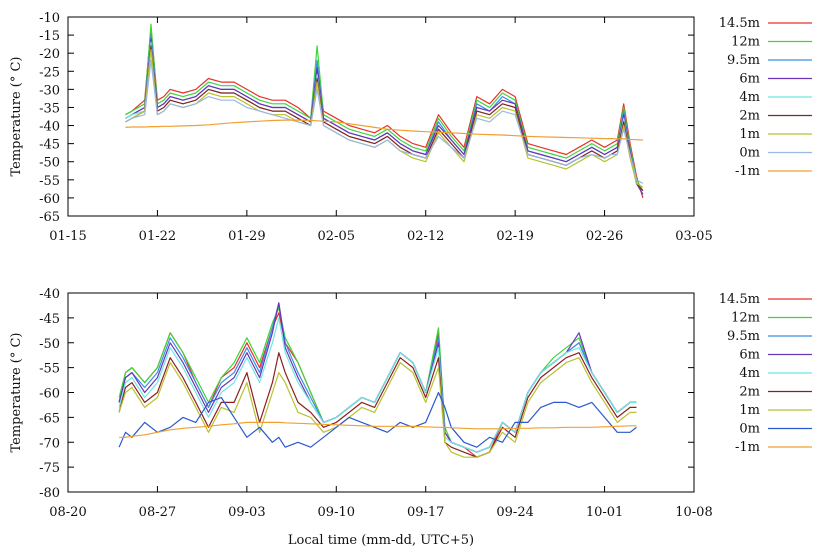 This screenshot has height=554, width=830. Describe the element at coordinates (49, 468) in the screenshot. I see `y-tick-label: -75` at that location.